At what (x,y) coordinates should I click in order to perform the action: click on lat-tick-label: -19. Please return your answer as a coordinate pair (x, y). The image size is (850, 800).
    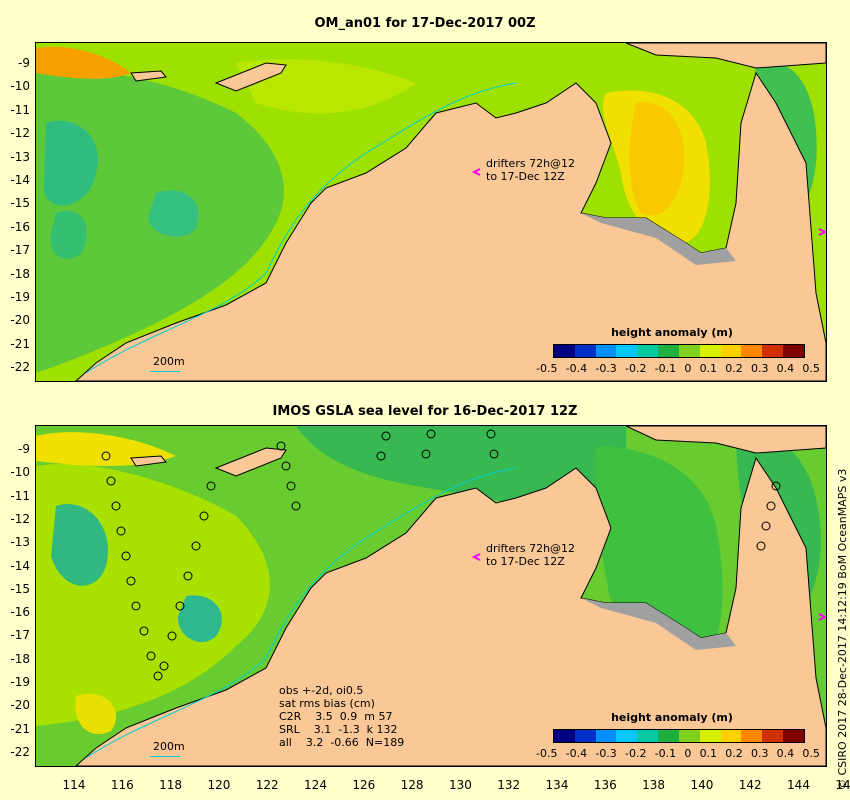
    Looking at the image, I should click on (20, 682).